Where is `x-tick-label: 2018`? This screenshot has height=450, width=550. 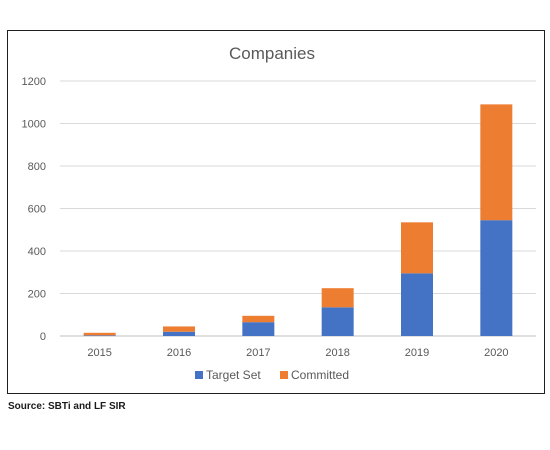 x-tick-label: 2018 is located at coordinates (337, 353).